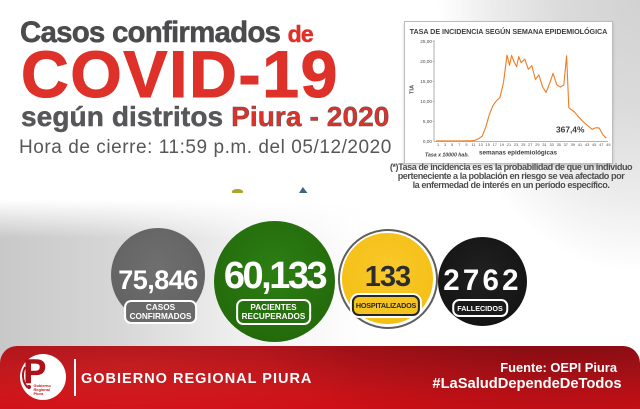 The image size is (640, 409). I want to click on svg-text: 25, so click(523, 145).